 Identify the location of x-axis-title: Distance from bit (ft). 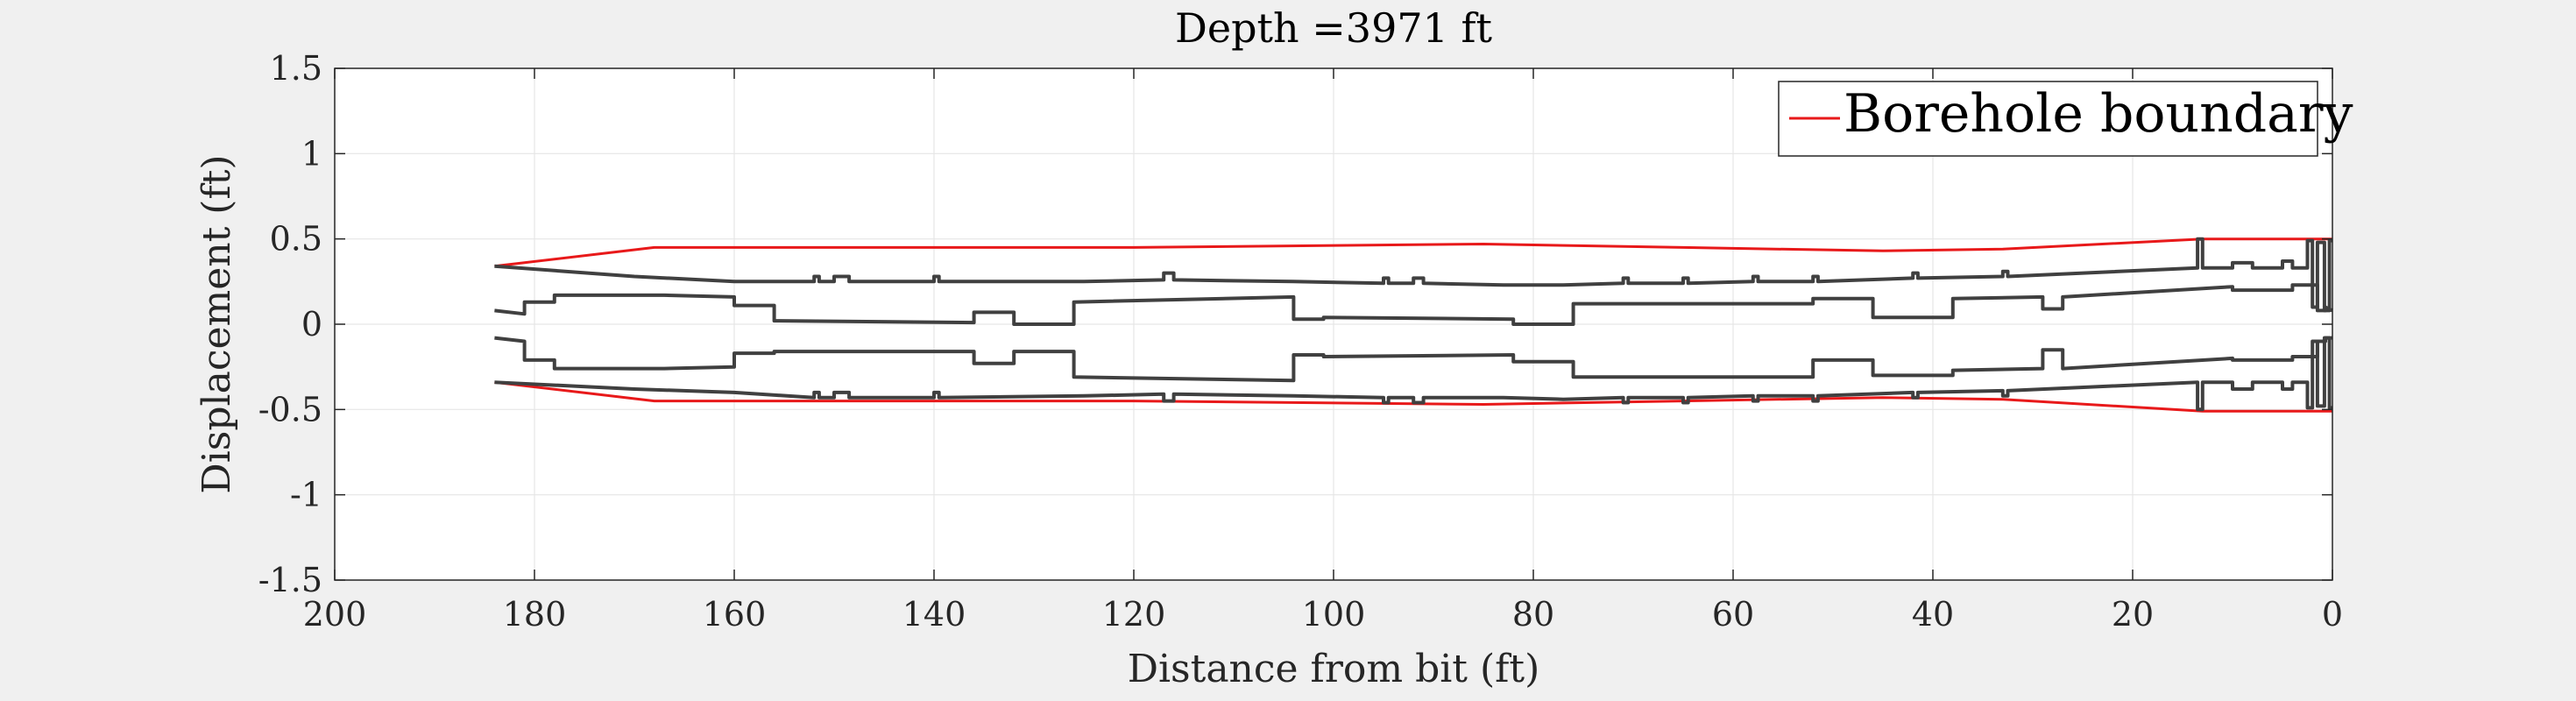
(1334, 669).